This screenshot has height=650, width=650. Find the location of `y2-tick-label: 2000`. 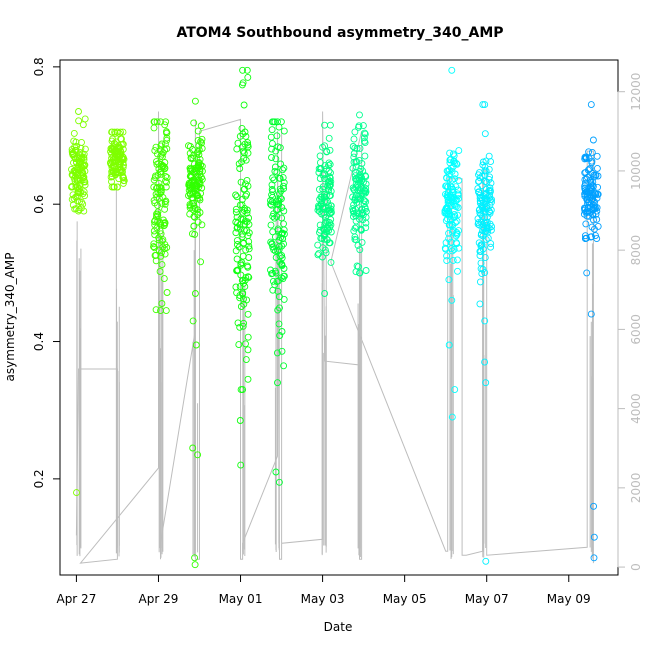

y2-tick-label: 2000 is located at coordinates (636, 488).